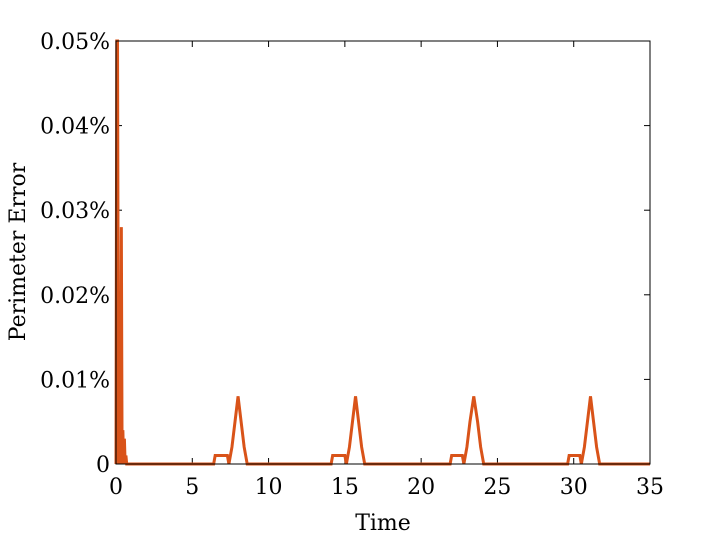 The height and width of the screenshot is (538, 718). What do you see at coordinates (18, 251) in the screenshot?
I see `y-axis-title: Perimeter Error` at bounding box center [18, 251].